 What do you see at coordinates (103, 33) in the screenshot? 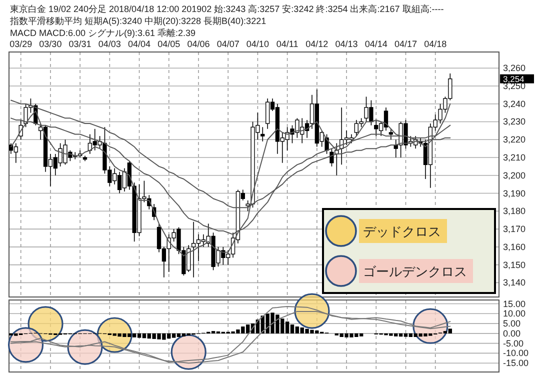
I see `text: MACD MACD:6.00 シグナル(9):3.61 乖離:2.39` at bounding box center [103, 33].